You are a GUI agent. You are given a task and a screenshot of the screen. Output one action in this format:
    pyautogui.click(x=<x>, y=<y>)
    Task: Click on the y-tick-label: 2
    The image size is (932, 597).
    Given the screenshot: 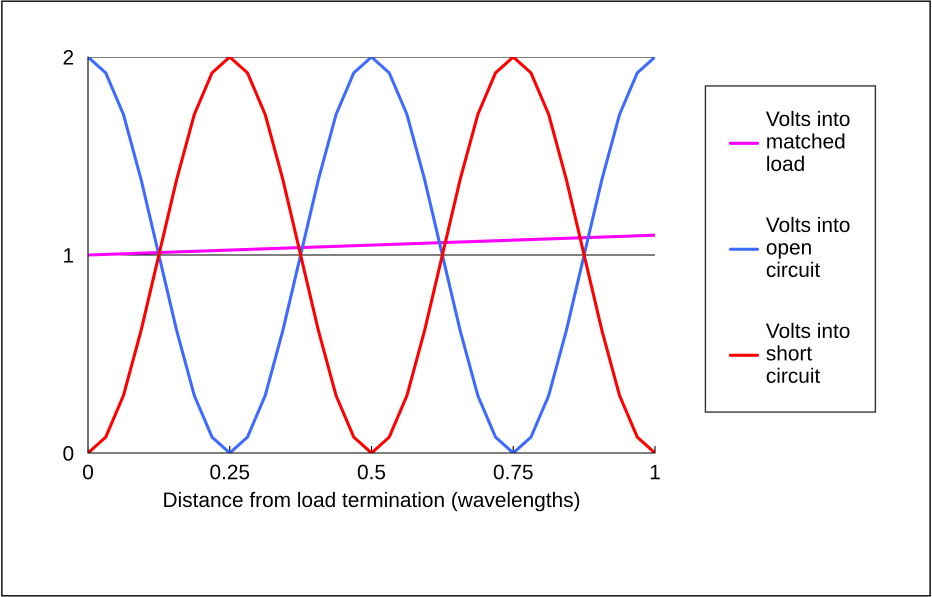 What is the action you would take?
    pyautogui.click(x=69, y=57)
    